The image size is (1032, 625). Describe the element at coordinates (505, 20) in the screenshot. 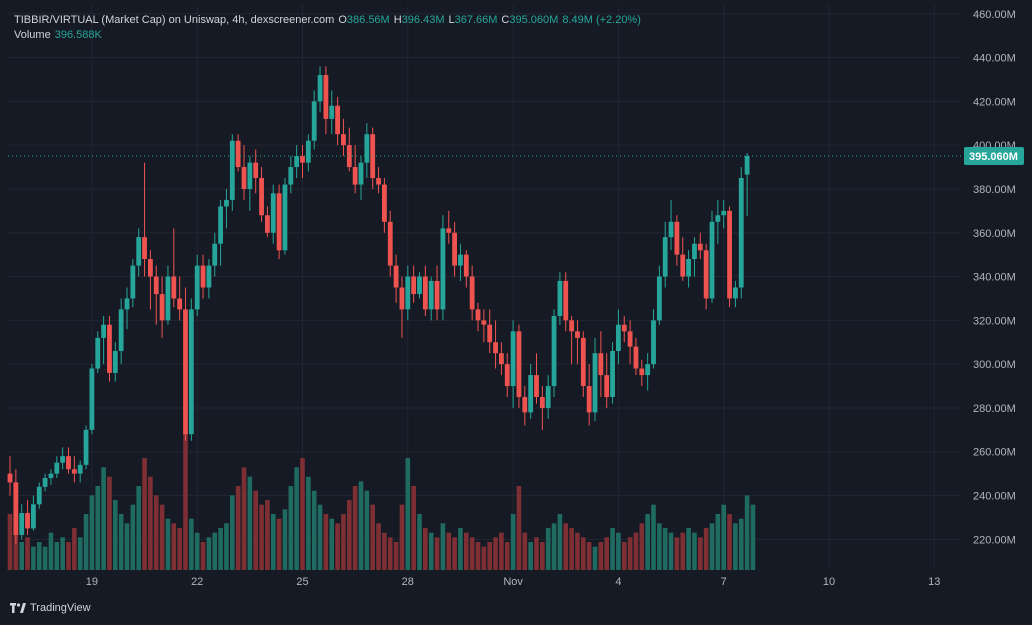

I see `legend-close-label: C` at that location.